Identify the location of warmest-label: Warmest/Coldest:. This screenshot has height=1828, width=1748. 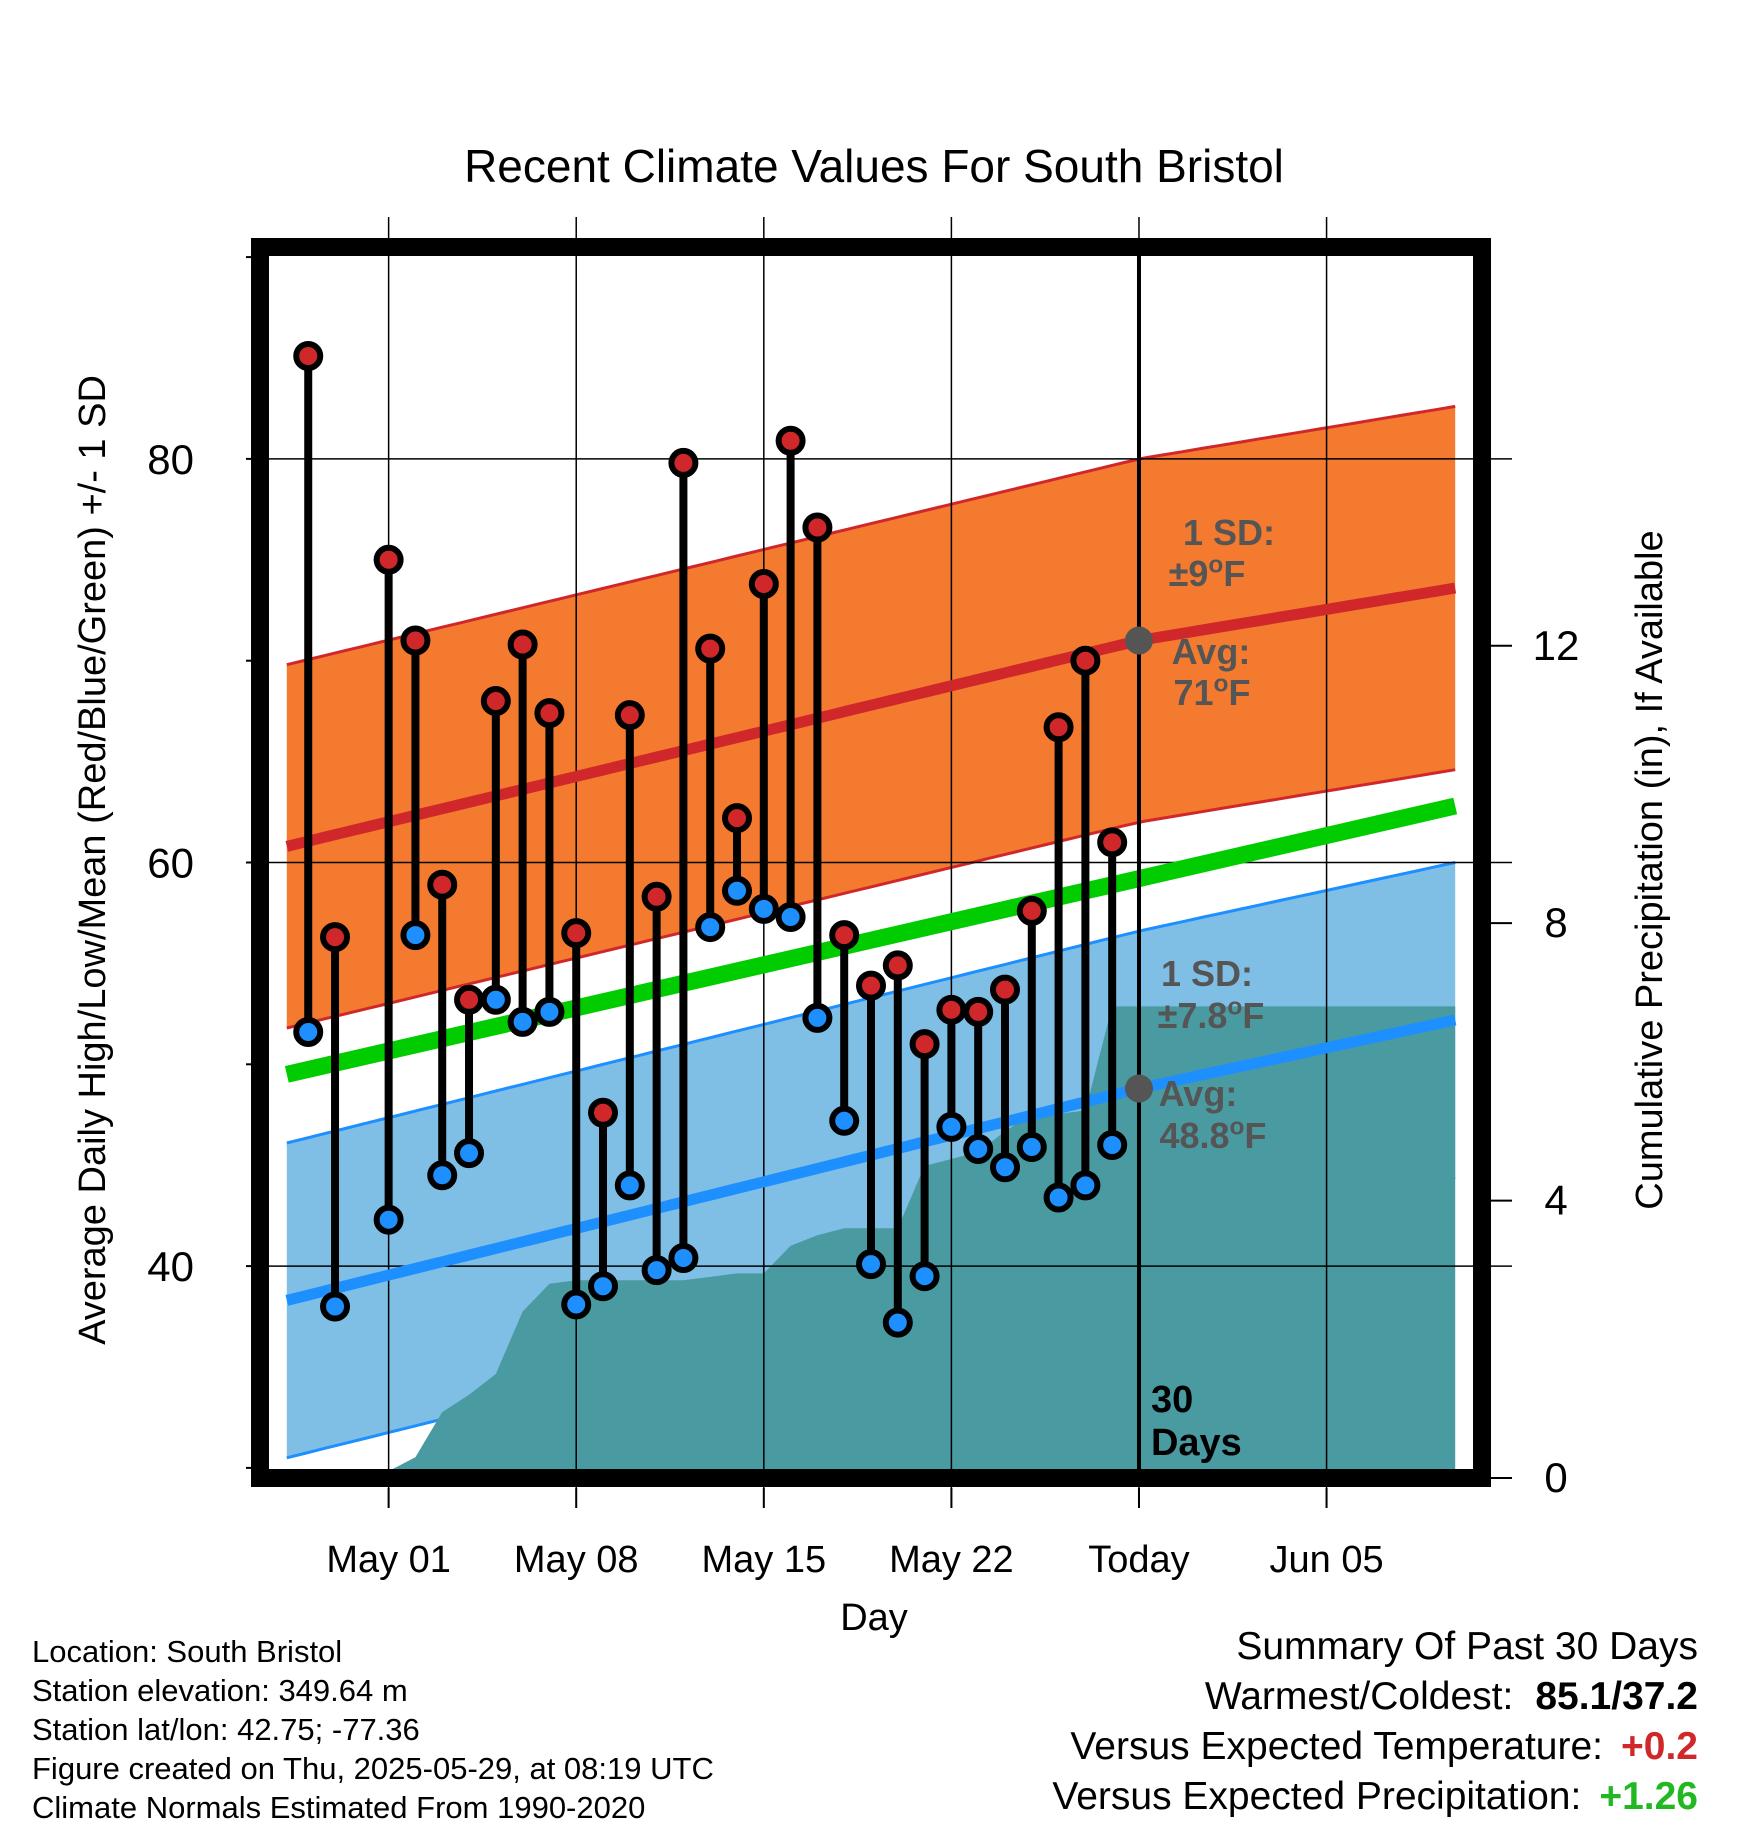
(1359, 1696).